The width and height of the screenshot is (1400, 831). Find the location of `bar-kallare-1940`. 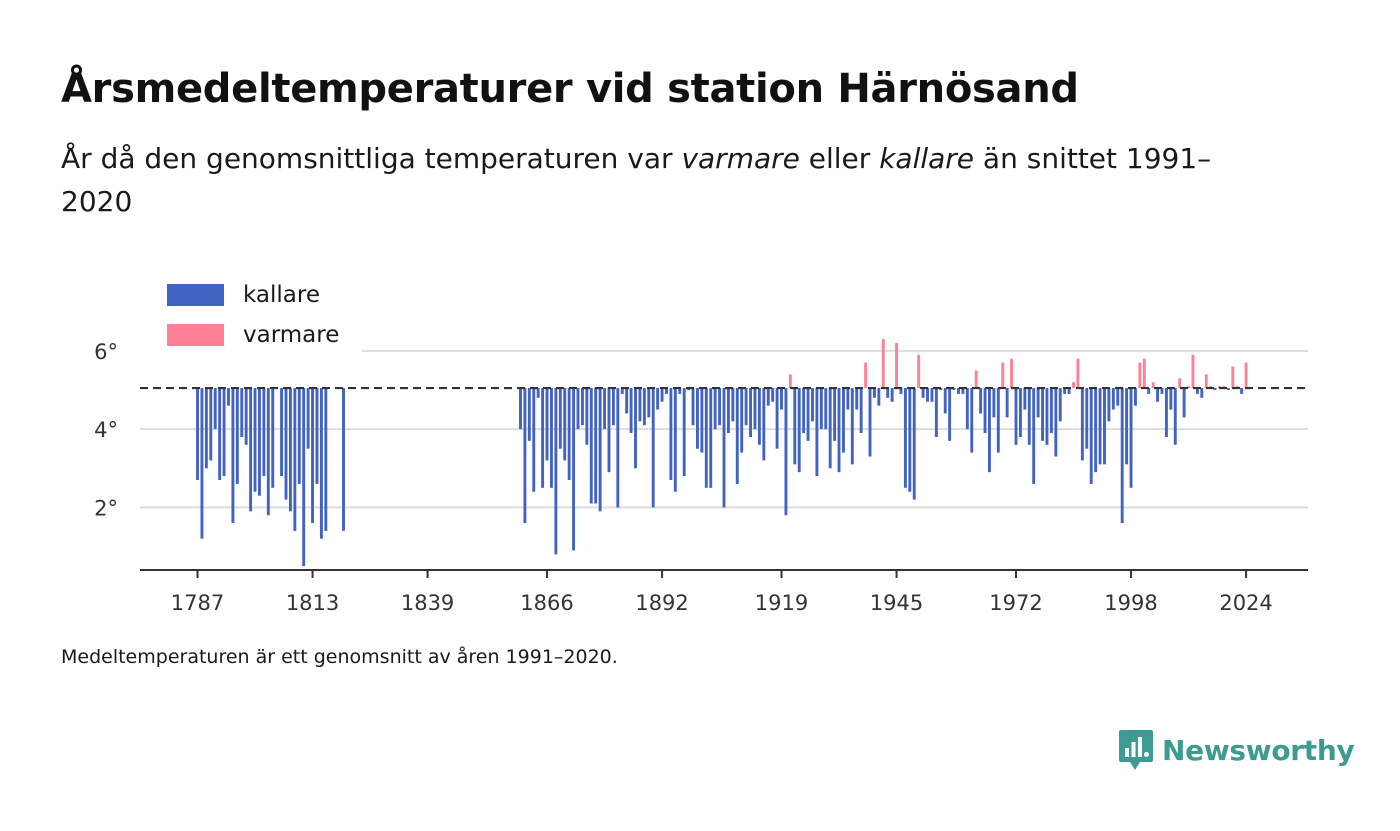

bar-kallare-1940 is located at coordinates (874, 393).